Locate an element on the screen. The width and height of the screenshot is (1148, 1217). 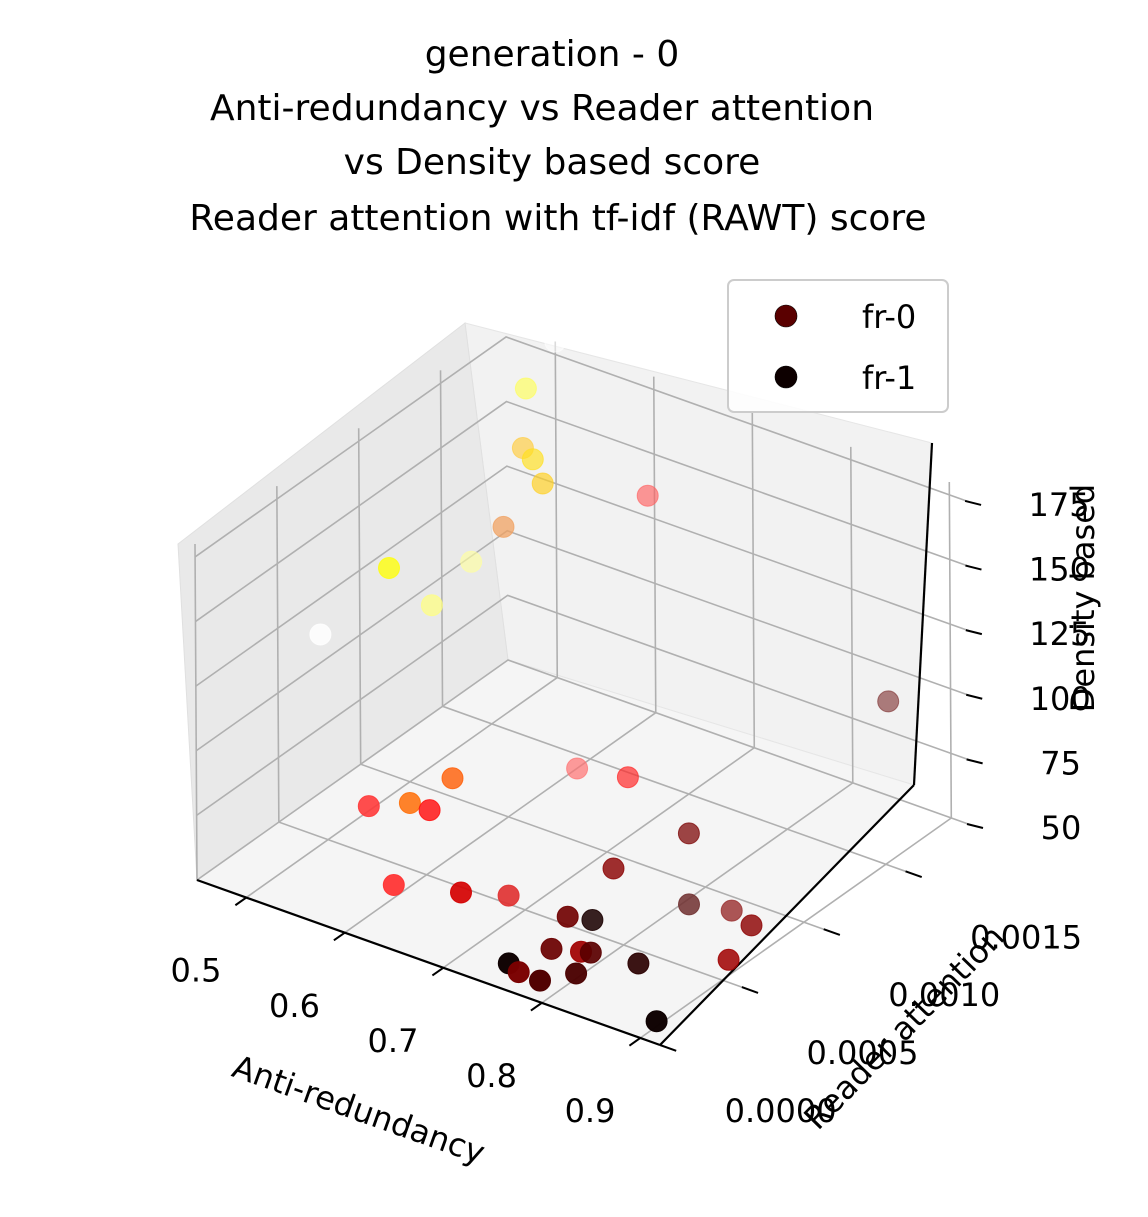
title-line-1: generation - 0 is located at coordinates (552, 54).